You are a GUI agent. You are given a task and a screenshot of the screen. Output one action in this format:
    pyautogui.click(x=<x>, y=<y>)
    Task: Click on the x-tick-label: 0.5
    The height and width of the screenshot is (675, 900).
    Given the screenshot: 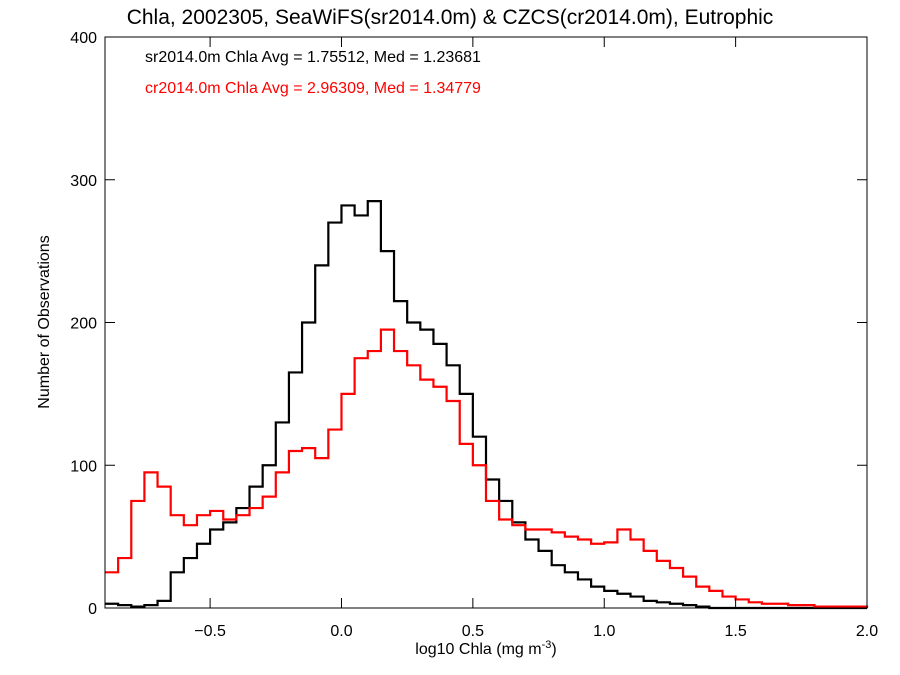 What is the action you would take?
    pyautogui.click(x=473, y=631)
    